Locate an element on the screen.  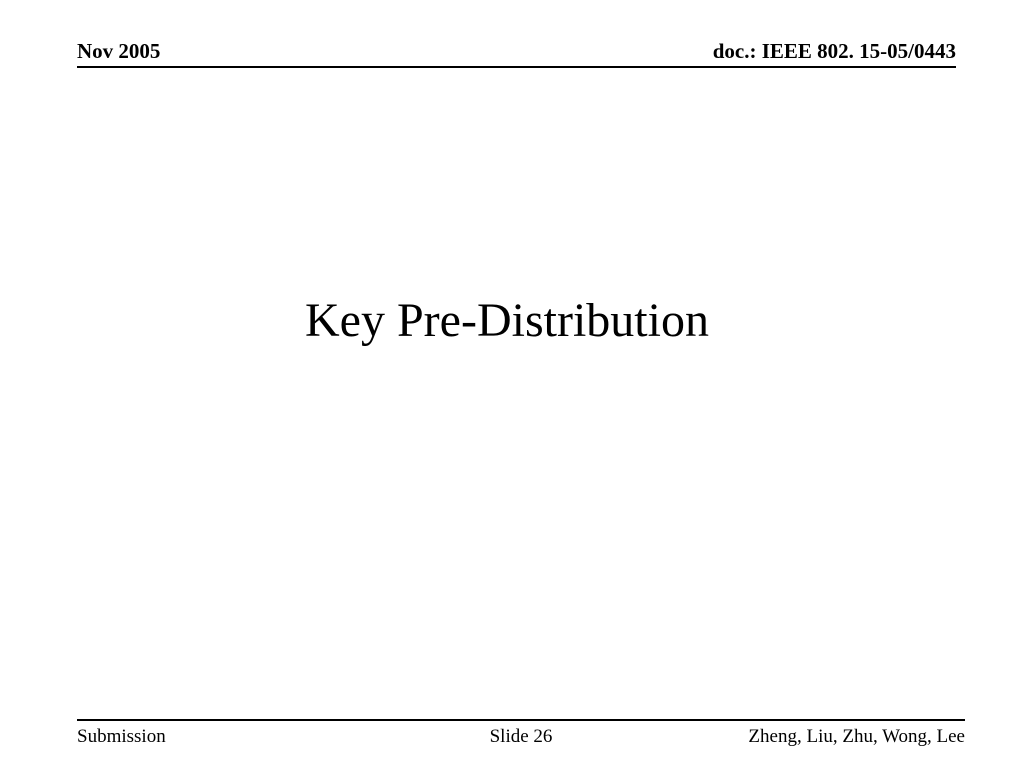
footer-submission-label: Submission is located at coordinates (121, 736).